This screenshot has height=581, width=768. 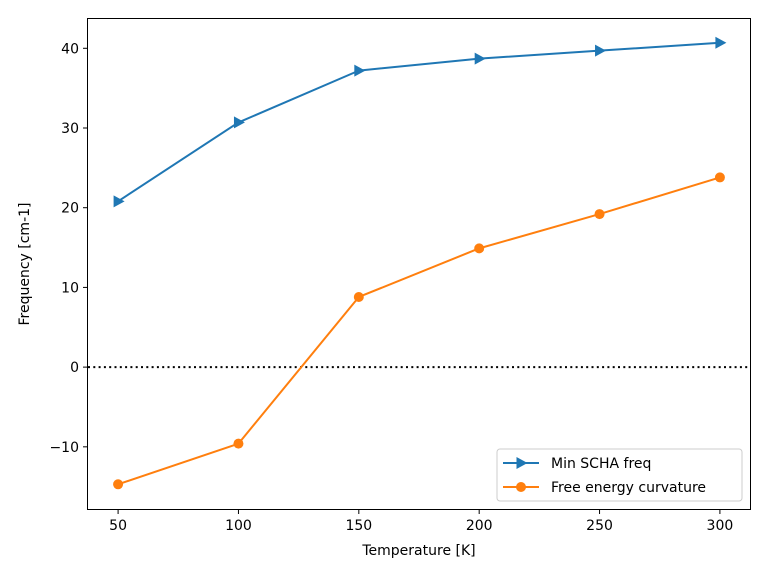 What do you see at coordinates (479, 526) in the screenshot?
I see `x-tick-label: 200` at bounding box center [479, 526].